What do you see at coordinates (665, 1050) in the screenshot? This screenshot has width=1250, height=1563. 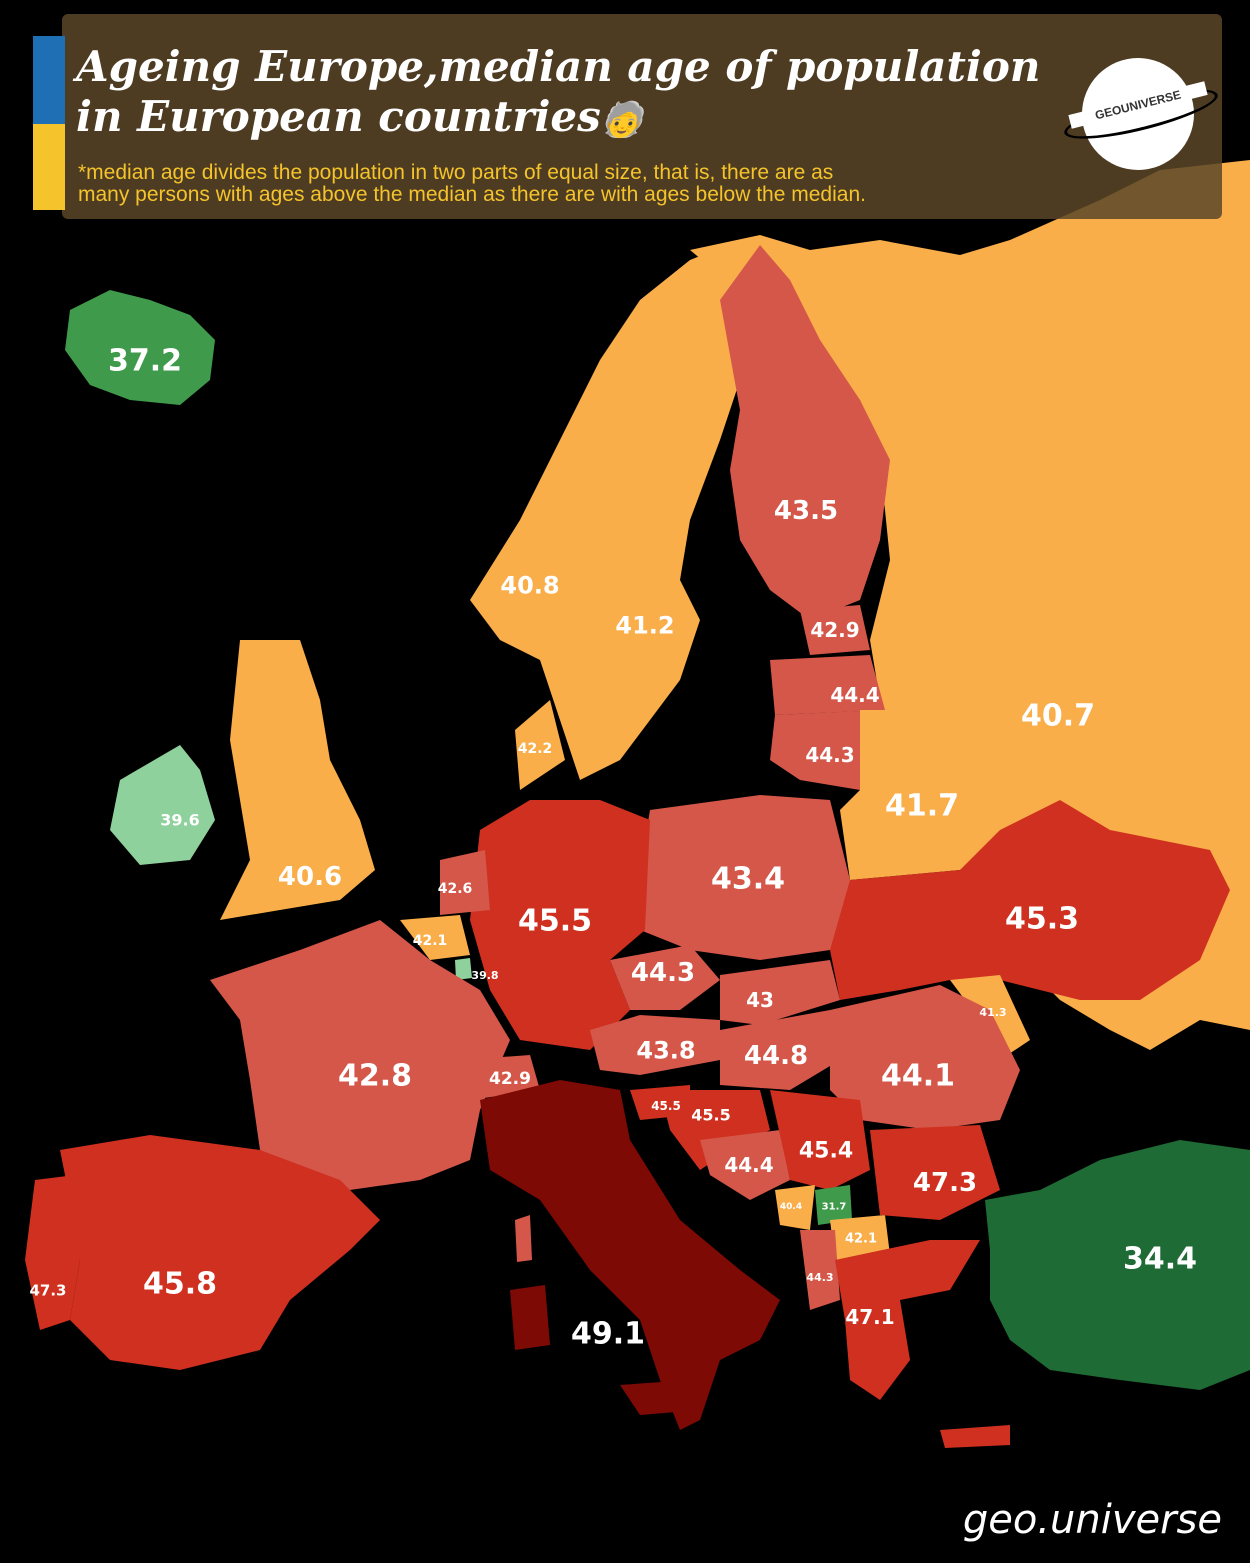 I see `median-age-label: 43.8` at bounding box center [665, 1050].